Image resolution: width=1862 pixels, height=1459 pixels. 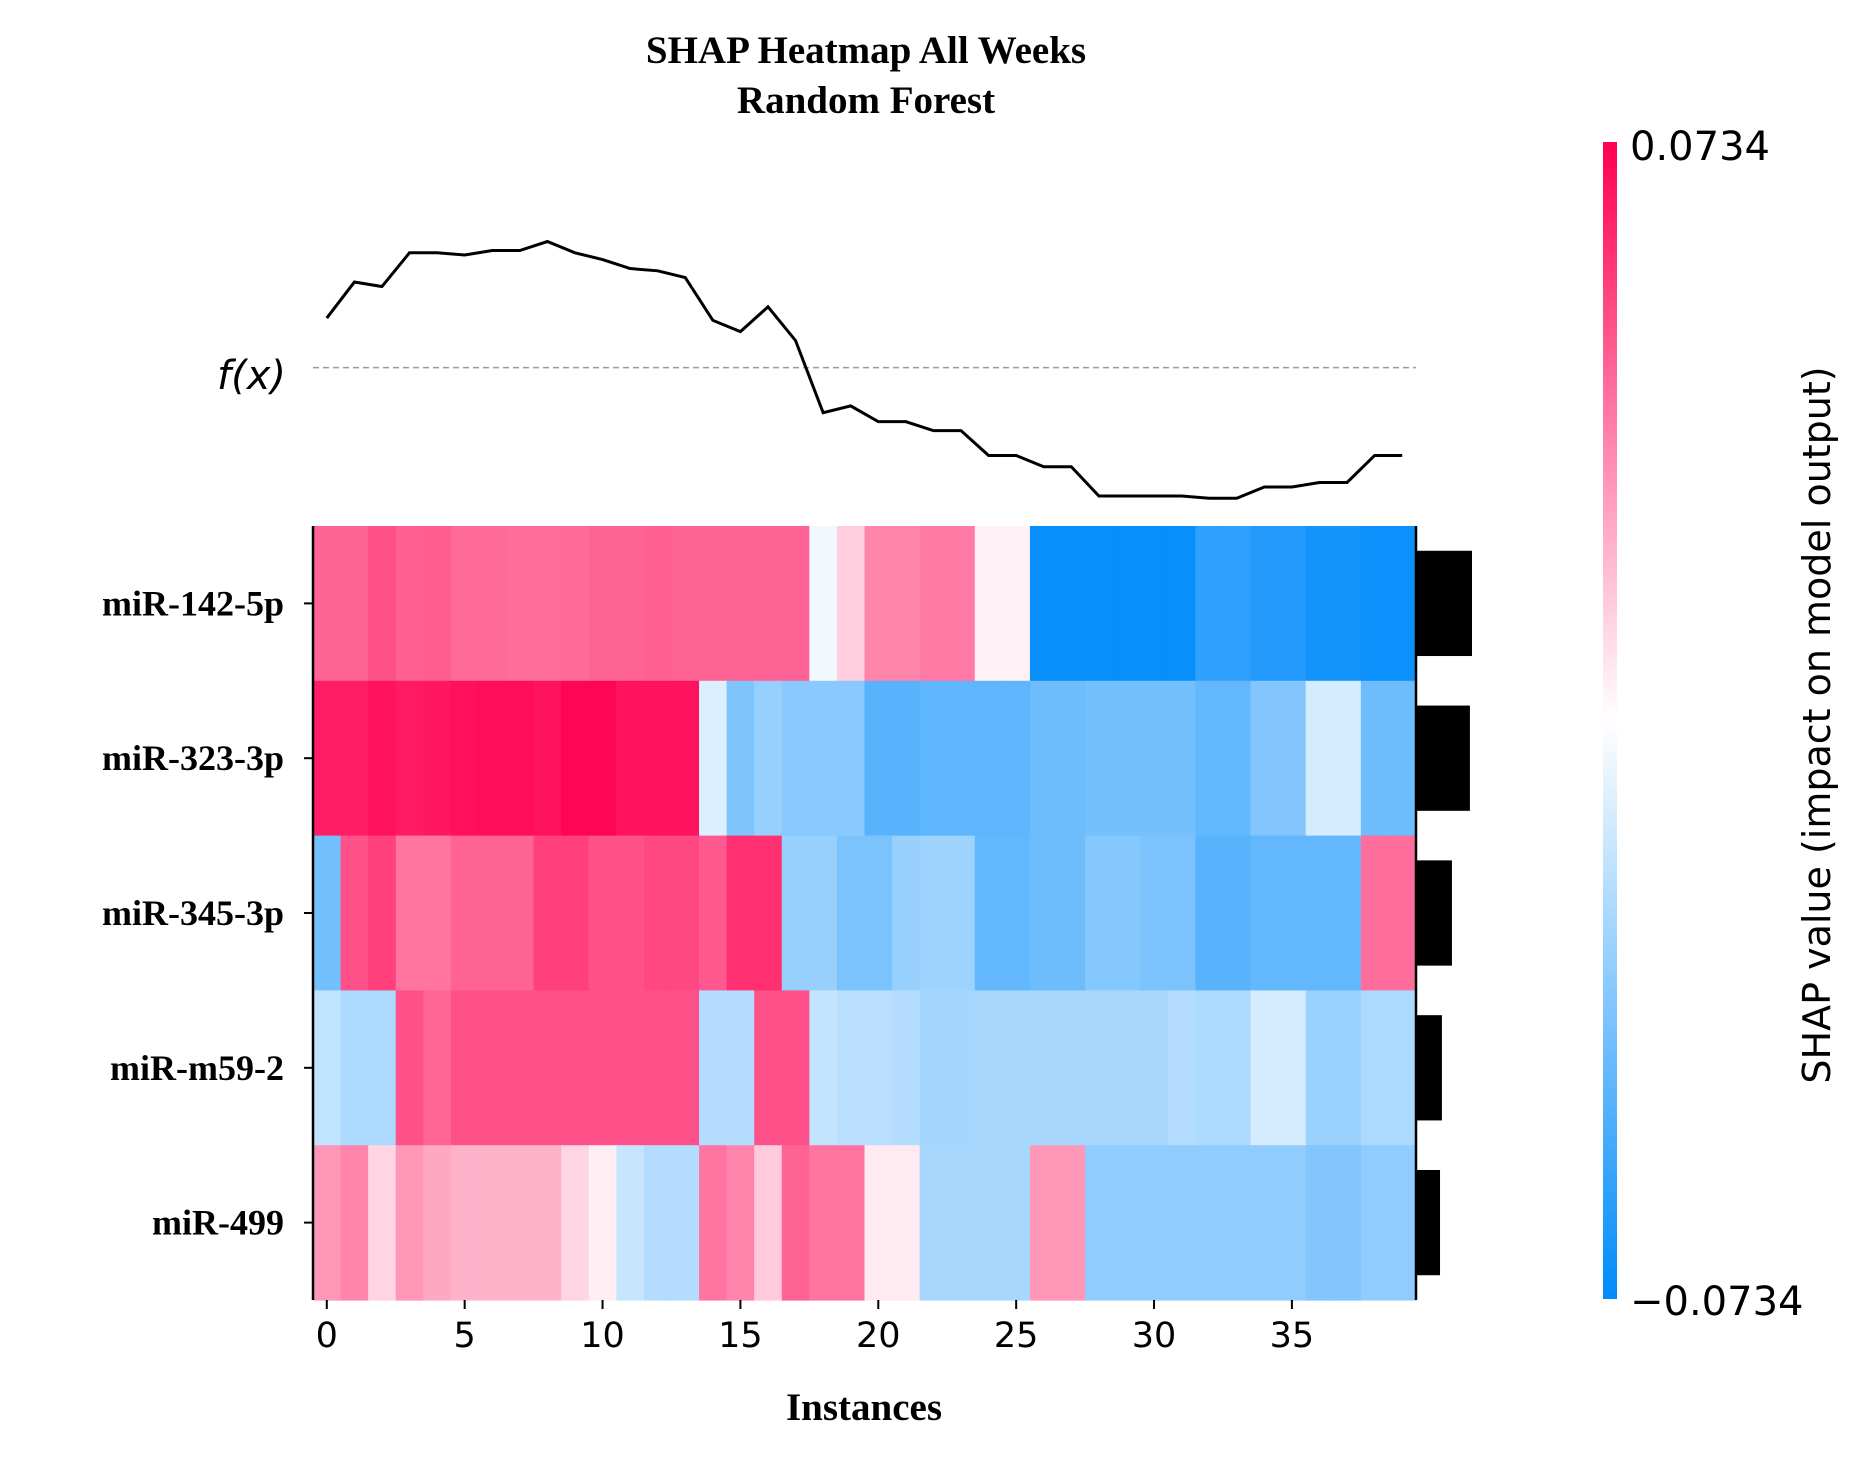 What do you see at coordinates (193, 913) in the screenshot?
I see `feature-label: miR-345-3p` at bounding box center [193, 913].